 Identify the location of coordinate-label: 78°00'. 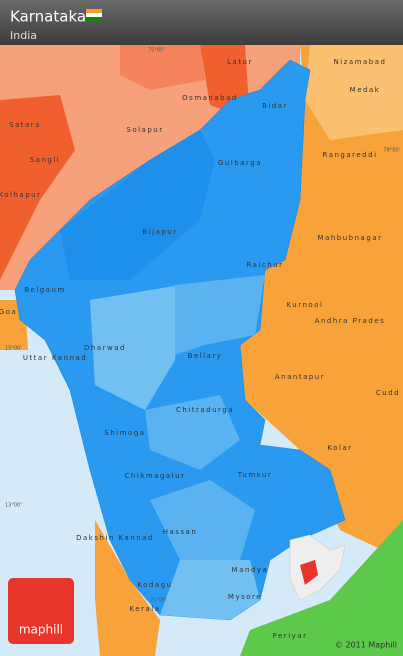
(391, 151).